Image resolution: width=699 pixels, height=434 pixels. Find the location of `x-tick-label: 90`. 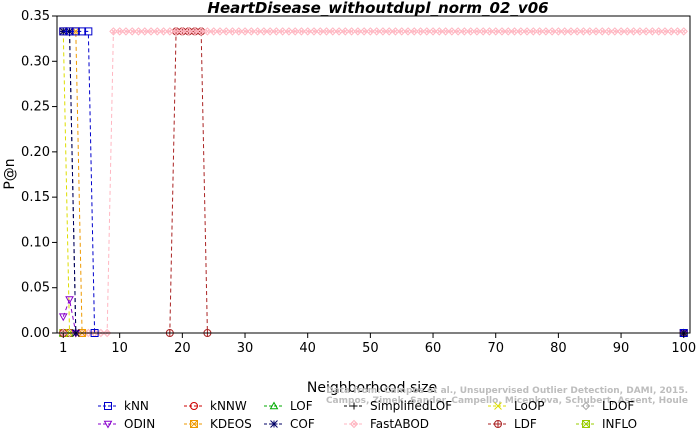

x-tick-label: 90 is located at coordinates (621, 348).